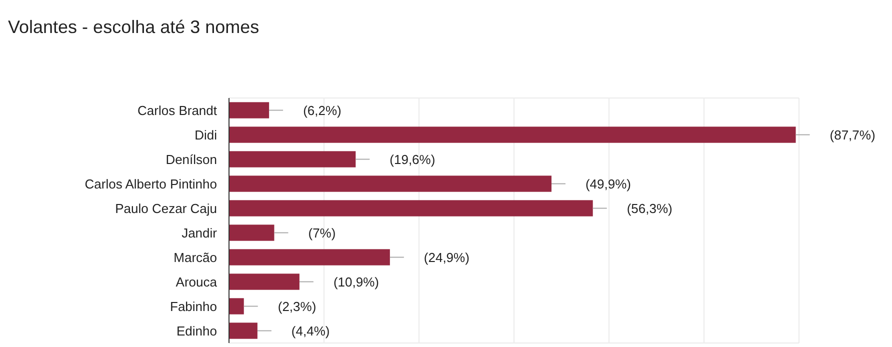  I want to click on chart-title: Volantes - escolha até 3 nomes, so click(134, 27).